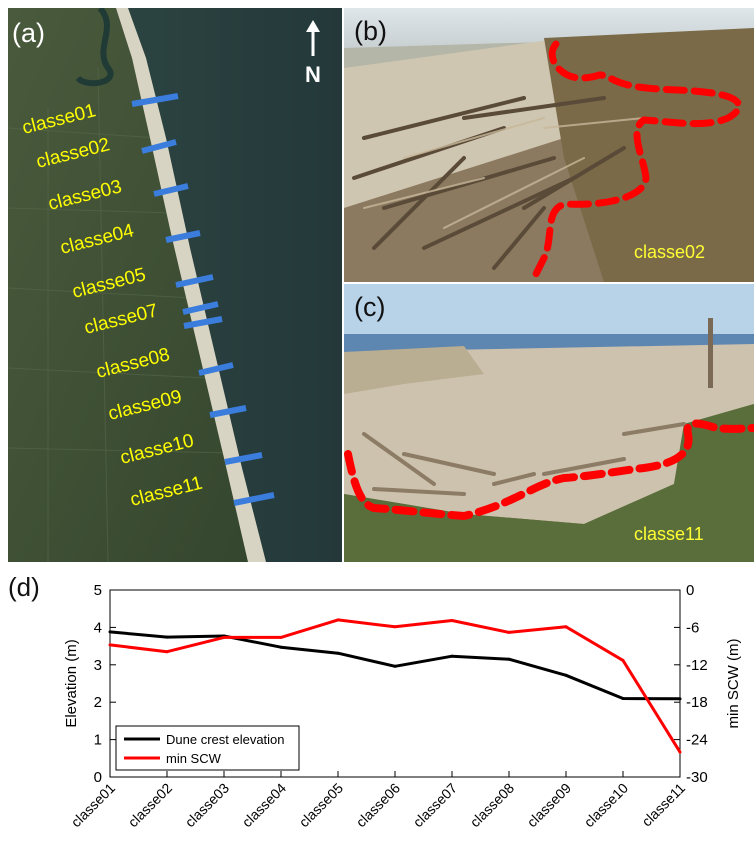  Describe the element at coordinates (94, 47) in the screenshot. I see `river` at that location.